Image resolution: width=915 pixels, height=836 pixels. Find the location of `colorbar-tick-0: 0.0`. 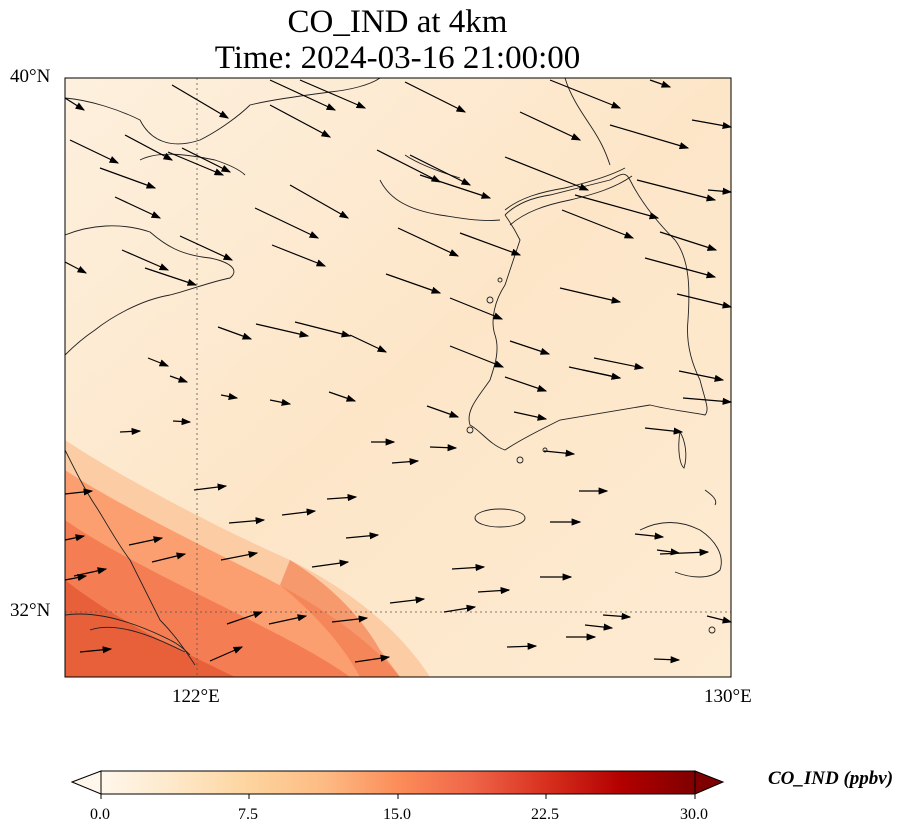

colorbar-tick-0: 0.0 is located at coordinates (100, 814).